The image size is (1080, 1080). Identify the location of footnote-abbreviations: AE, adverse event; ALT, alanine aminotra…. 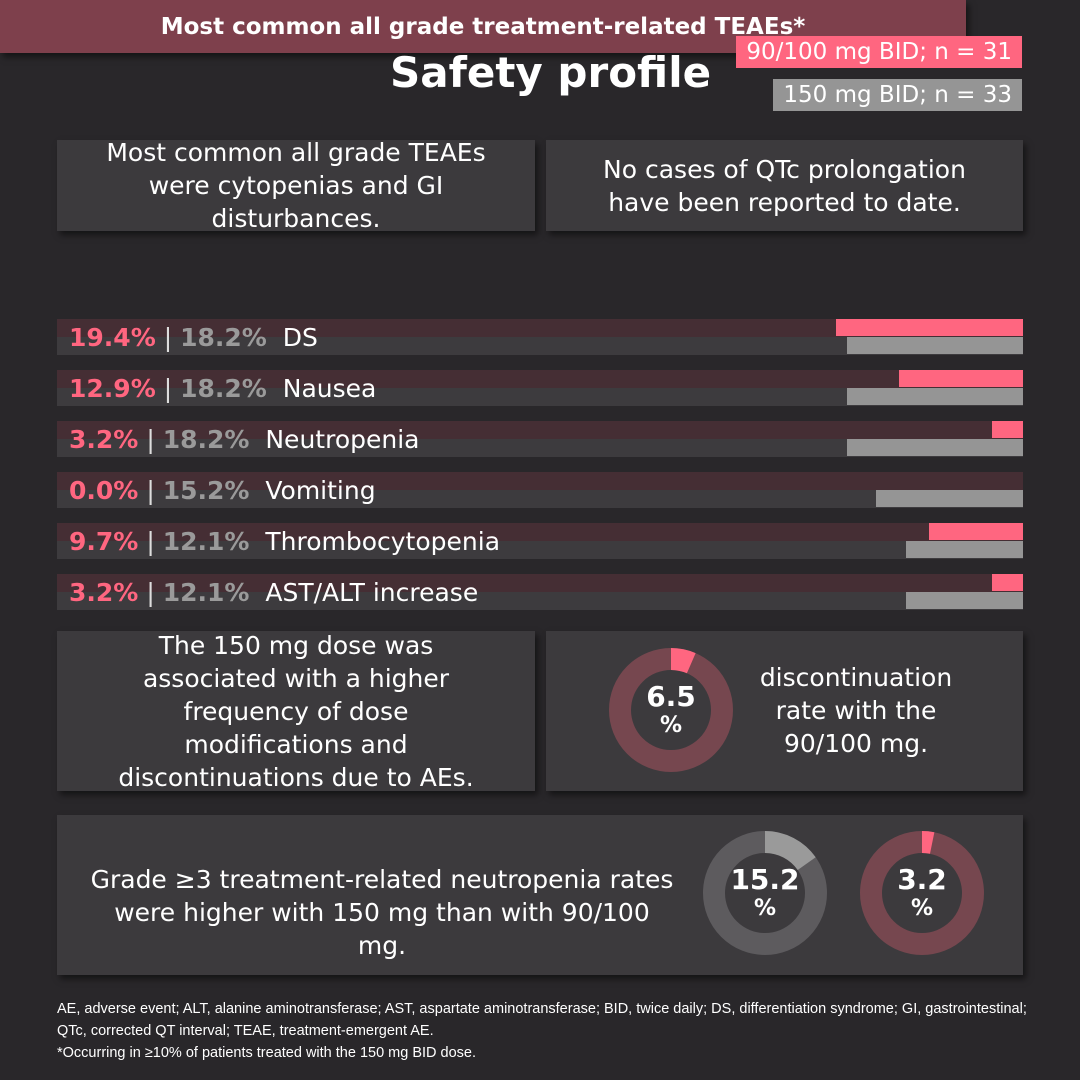
(542, 1020).